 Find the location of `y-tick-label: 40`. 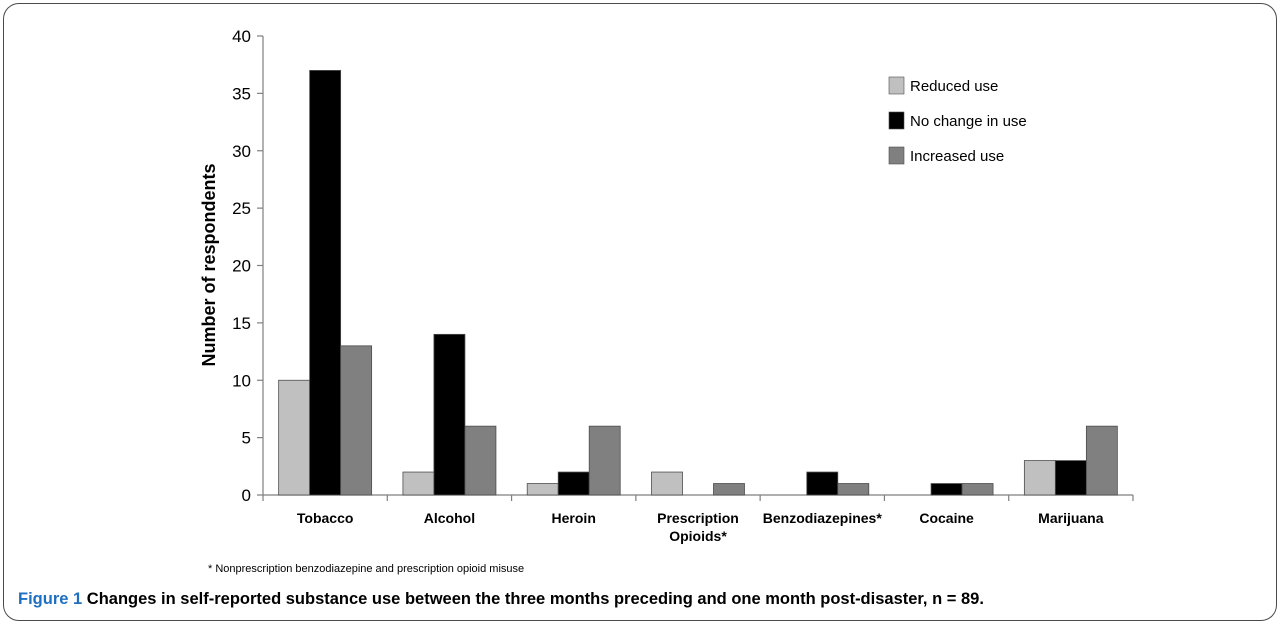

y-tick-label: 40 is located at coordinates (241, 36).